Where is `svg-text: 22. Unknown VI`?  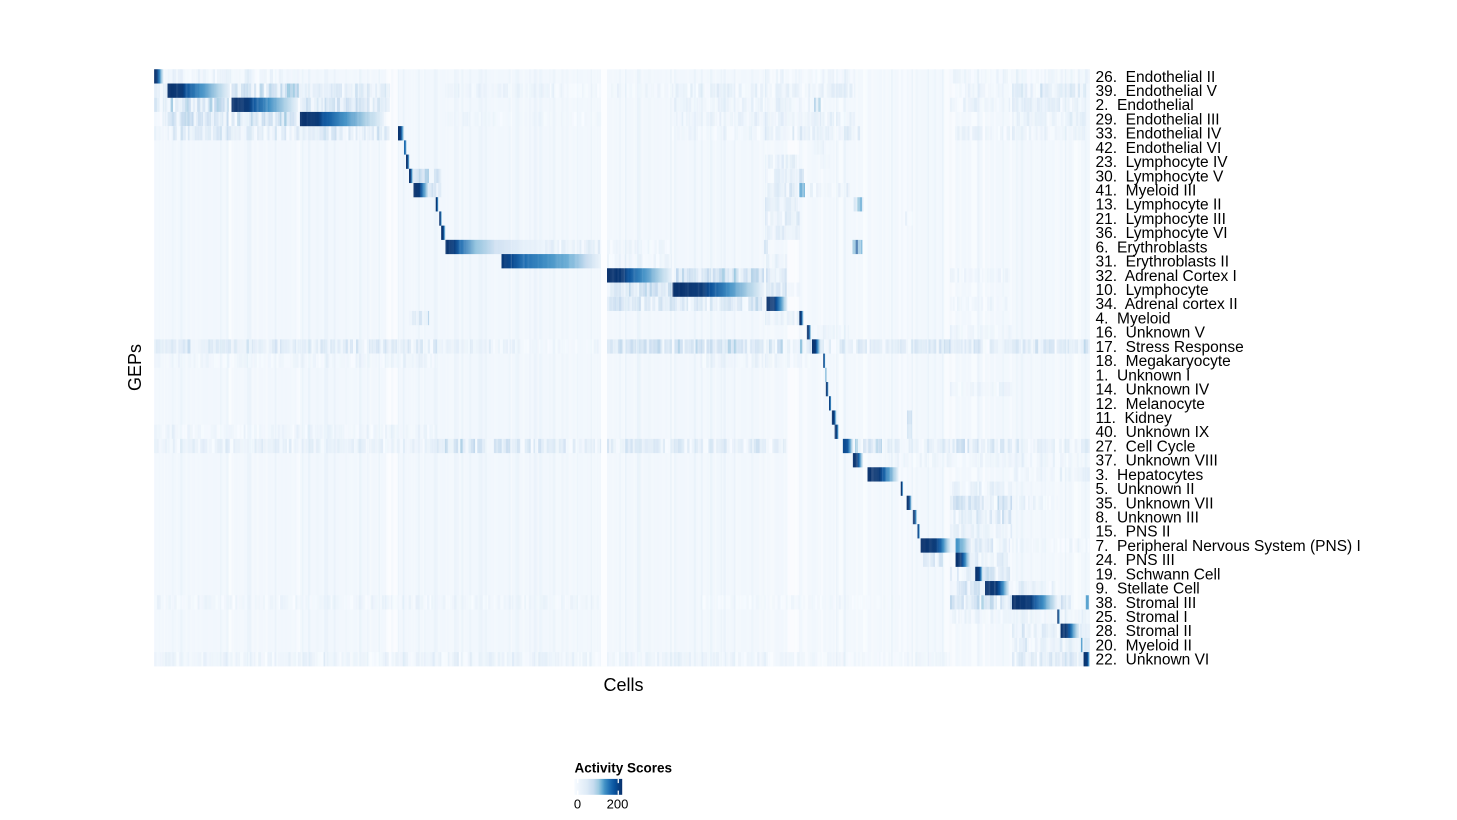
svg-text: 22. Unknown VI is located at coordinates (1153, 660).